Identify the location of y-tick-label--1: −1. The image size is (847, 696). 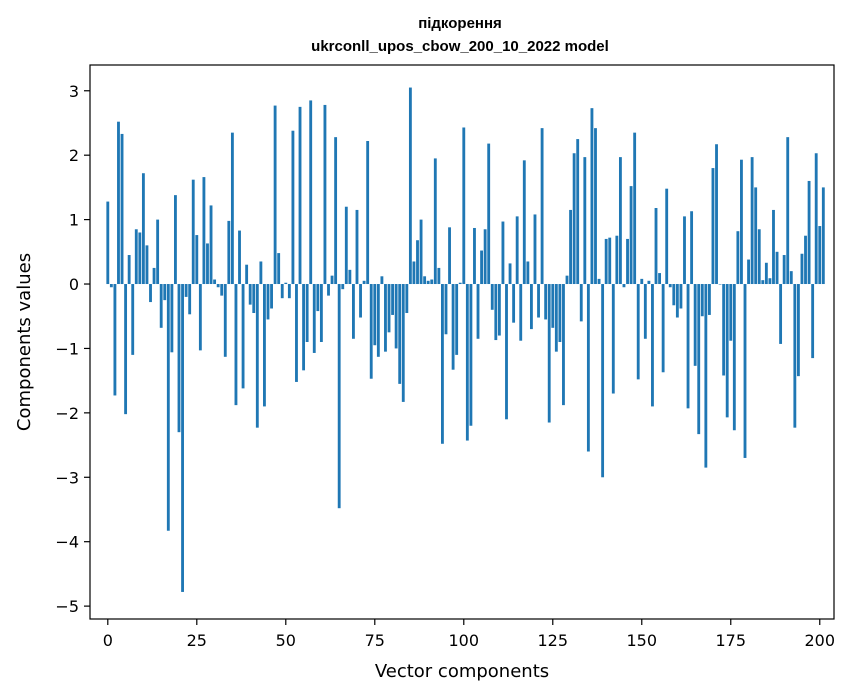
(67, 348).